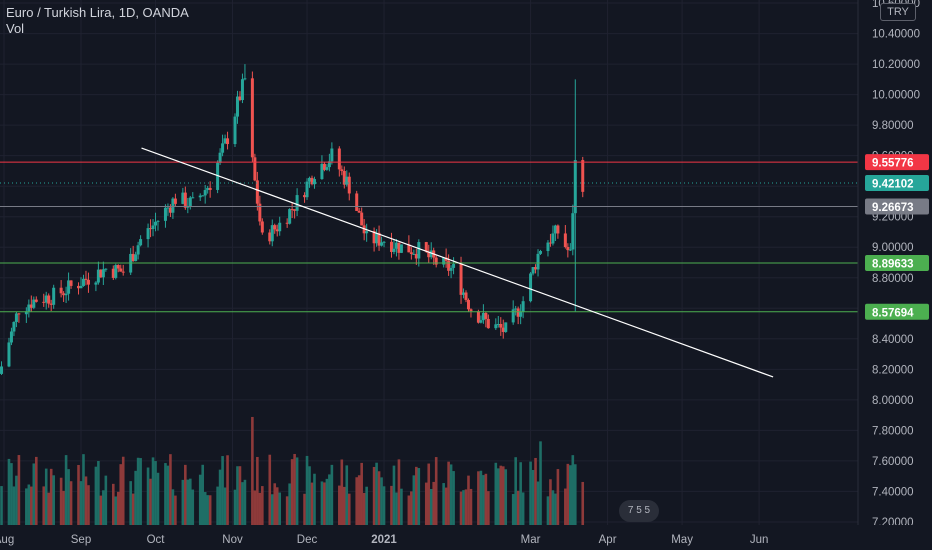 The image size is (932, 550). What do you see at coordinates (895, 275) in the screenshot?
I see `price-axis-bg` at bounding box center [895, 275].